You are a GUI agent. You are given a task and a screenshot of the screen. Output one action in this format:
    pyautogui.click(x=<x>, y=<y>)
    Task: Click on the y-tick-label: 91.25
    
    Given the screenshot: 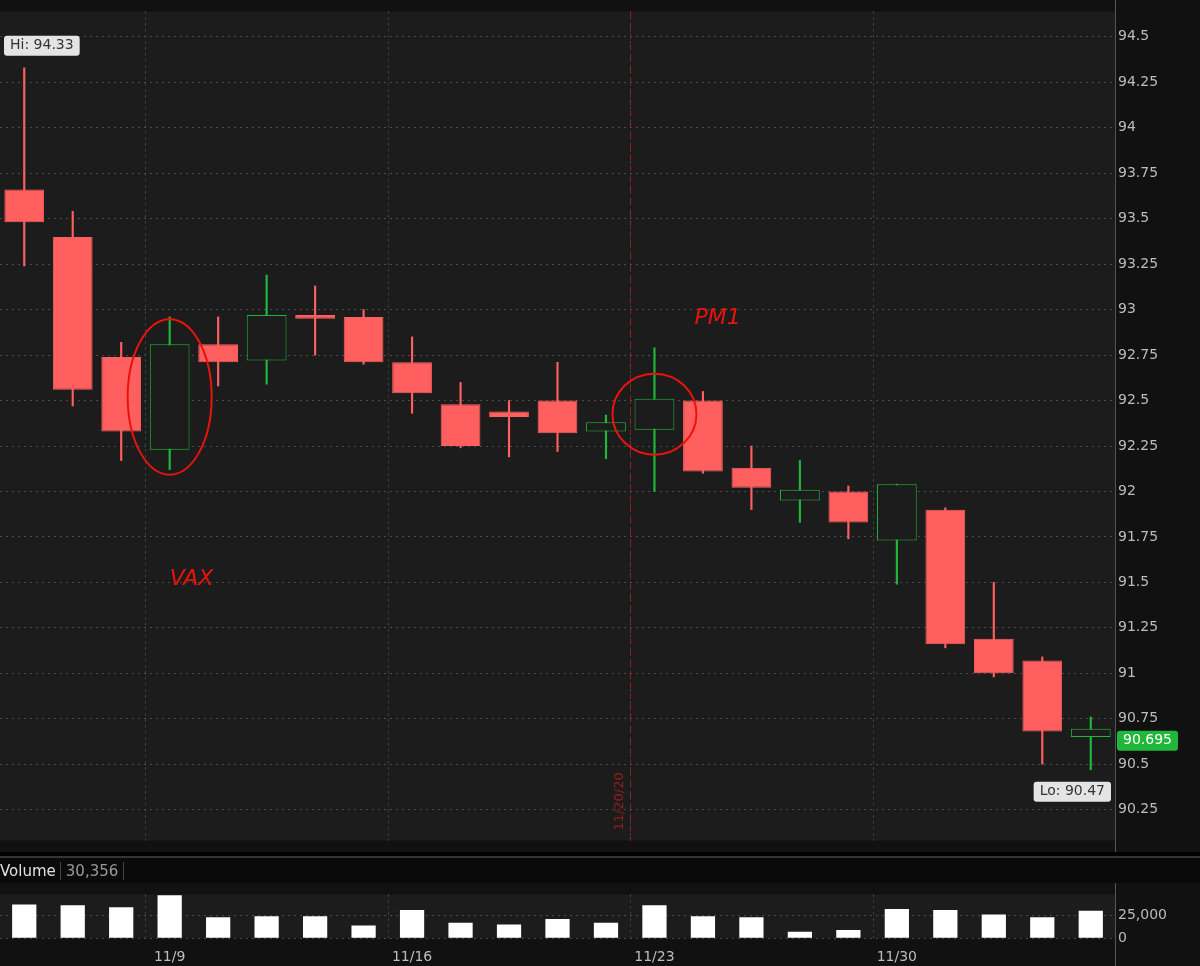 What is the action you would take?
    pyautogui.click(x=1138, y=626)
    